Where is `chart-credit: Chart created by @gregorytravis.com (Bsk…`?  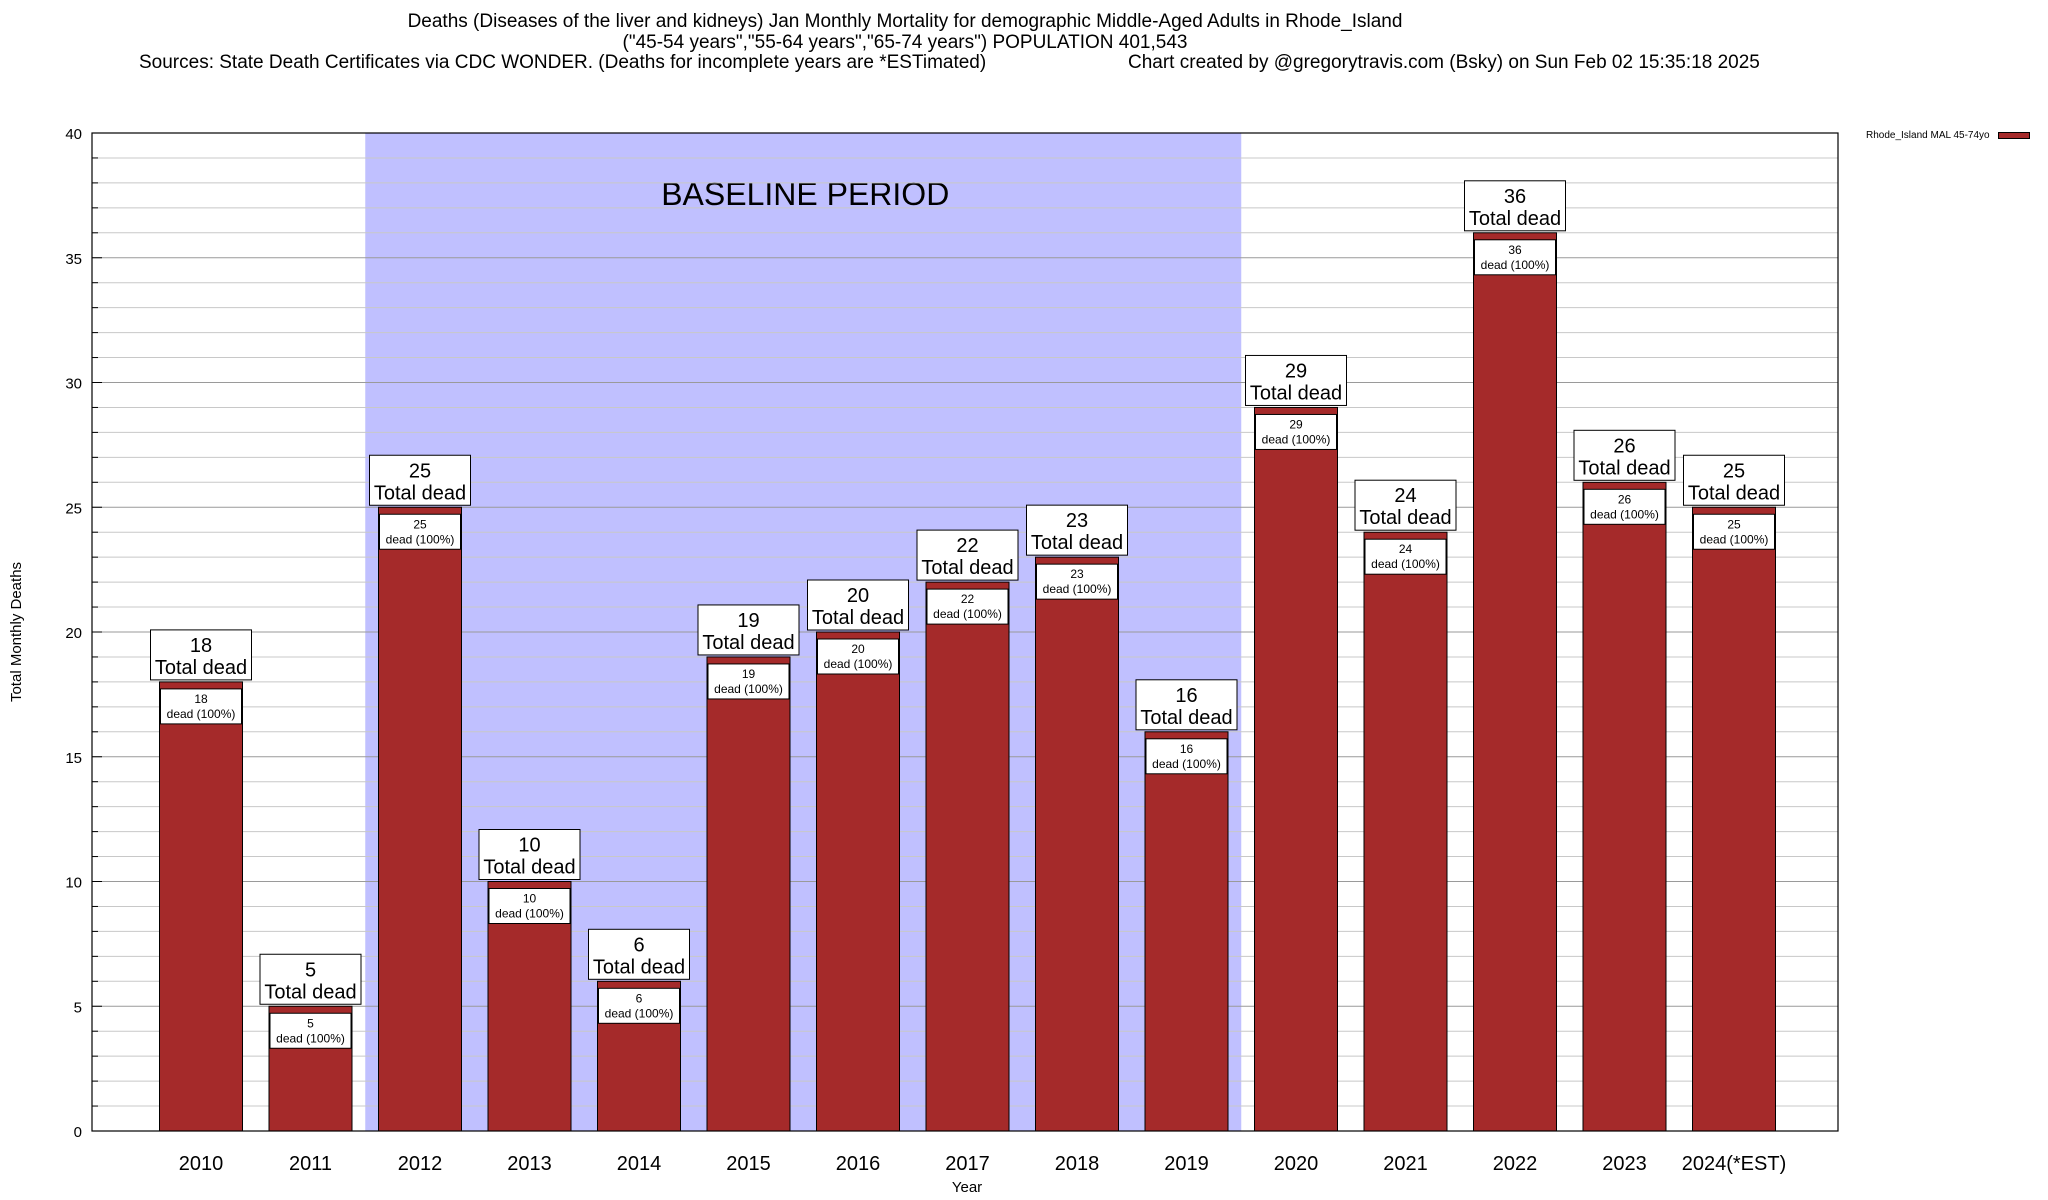
chart-credit: Chart created by @gregorytravis.com (Bsk… is located at coordinates (1444, 62).